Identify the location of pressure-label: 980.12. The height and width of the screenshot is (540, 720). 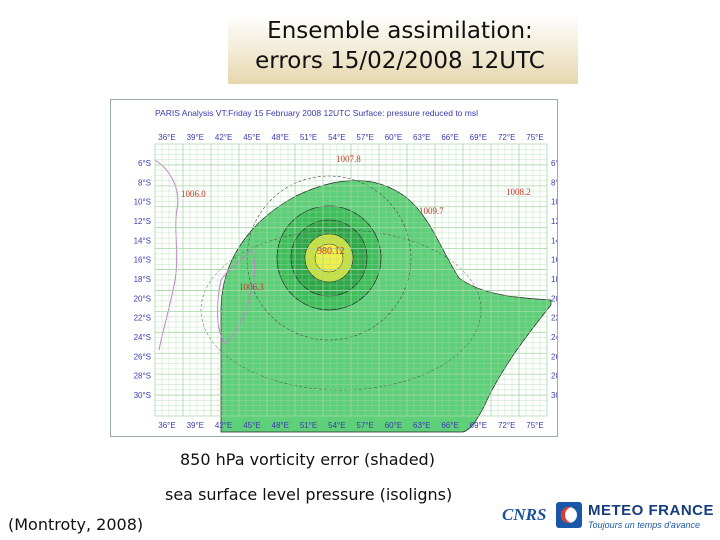
(331, 251).